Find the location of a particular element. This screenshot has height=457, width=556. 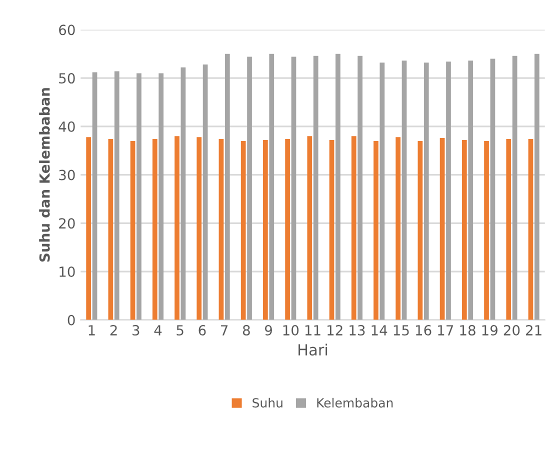

y-tick-label: 30 is located at coordinates (67, 175).